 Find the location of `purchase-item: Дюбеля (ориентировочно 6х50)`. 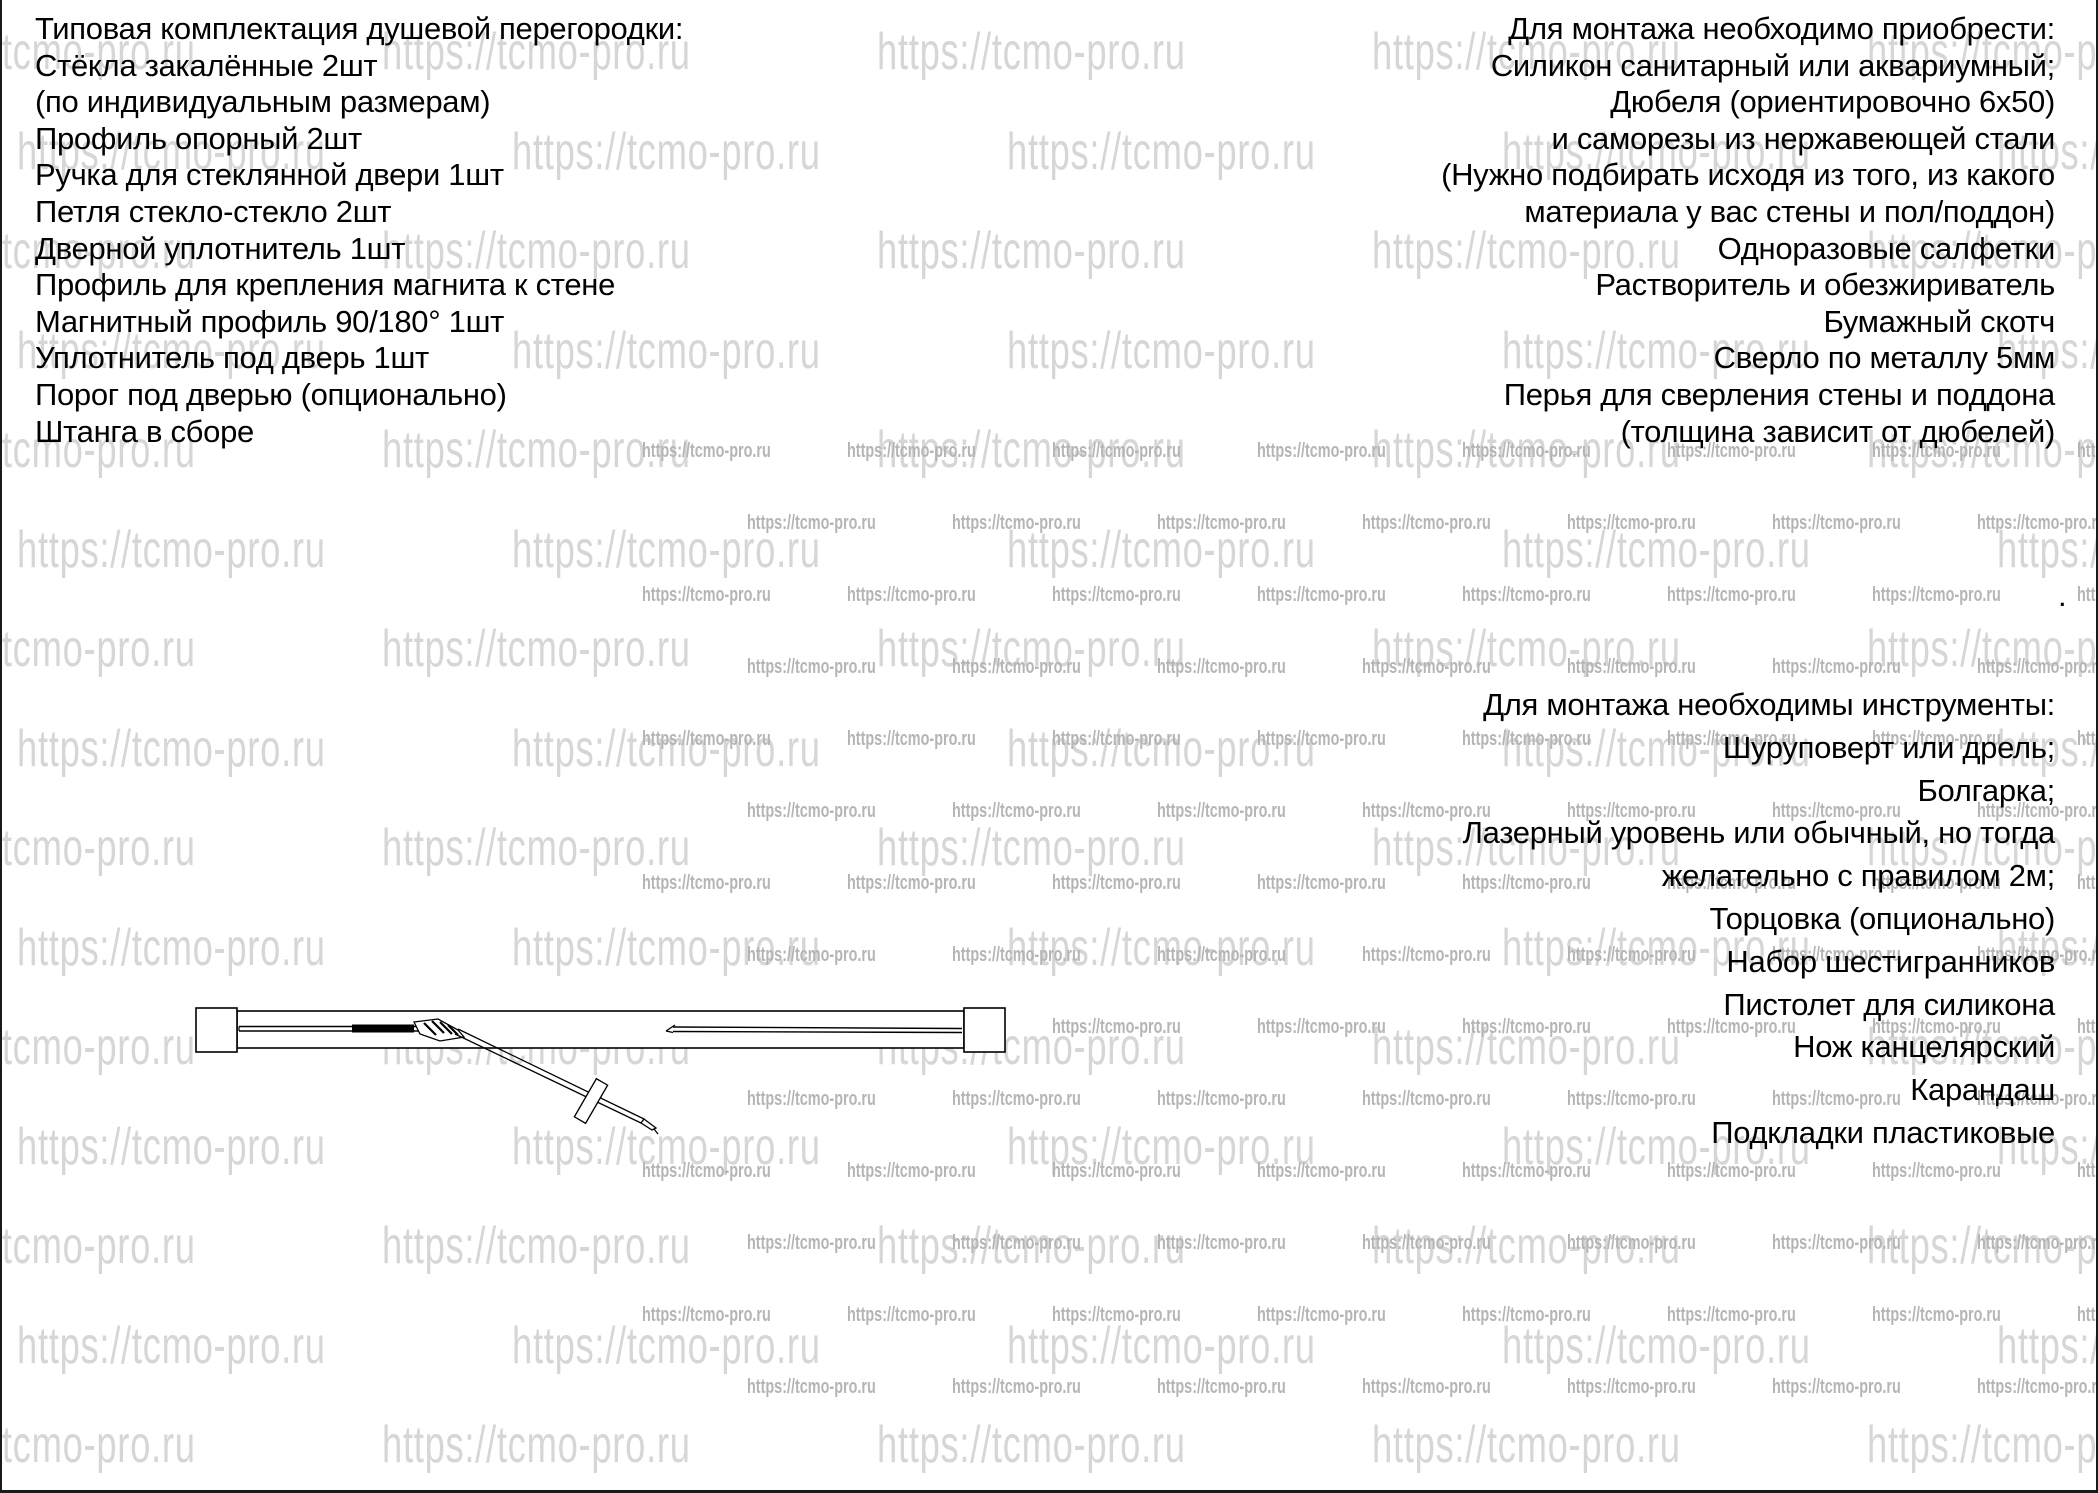

purchase-item: Дюбеля (ориентировочно 6х50) is located at coordinates (1832, 102).